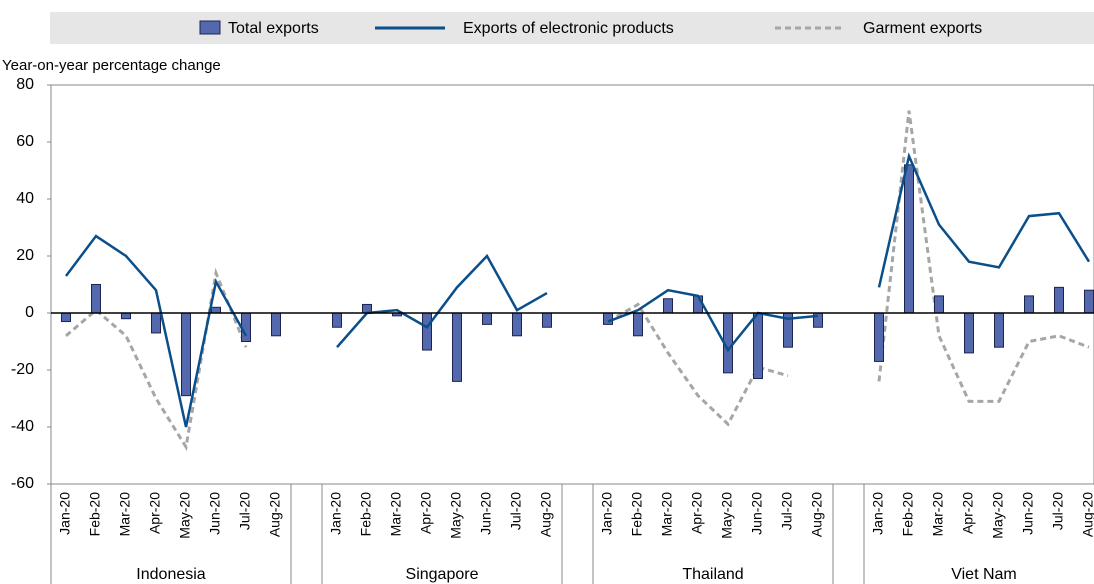  Describe the element at coordinates (25, 198) in the screenshot. I see `y-tick-label: 40` at that location.